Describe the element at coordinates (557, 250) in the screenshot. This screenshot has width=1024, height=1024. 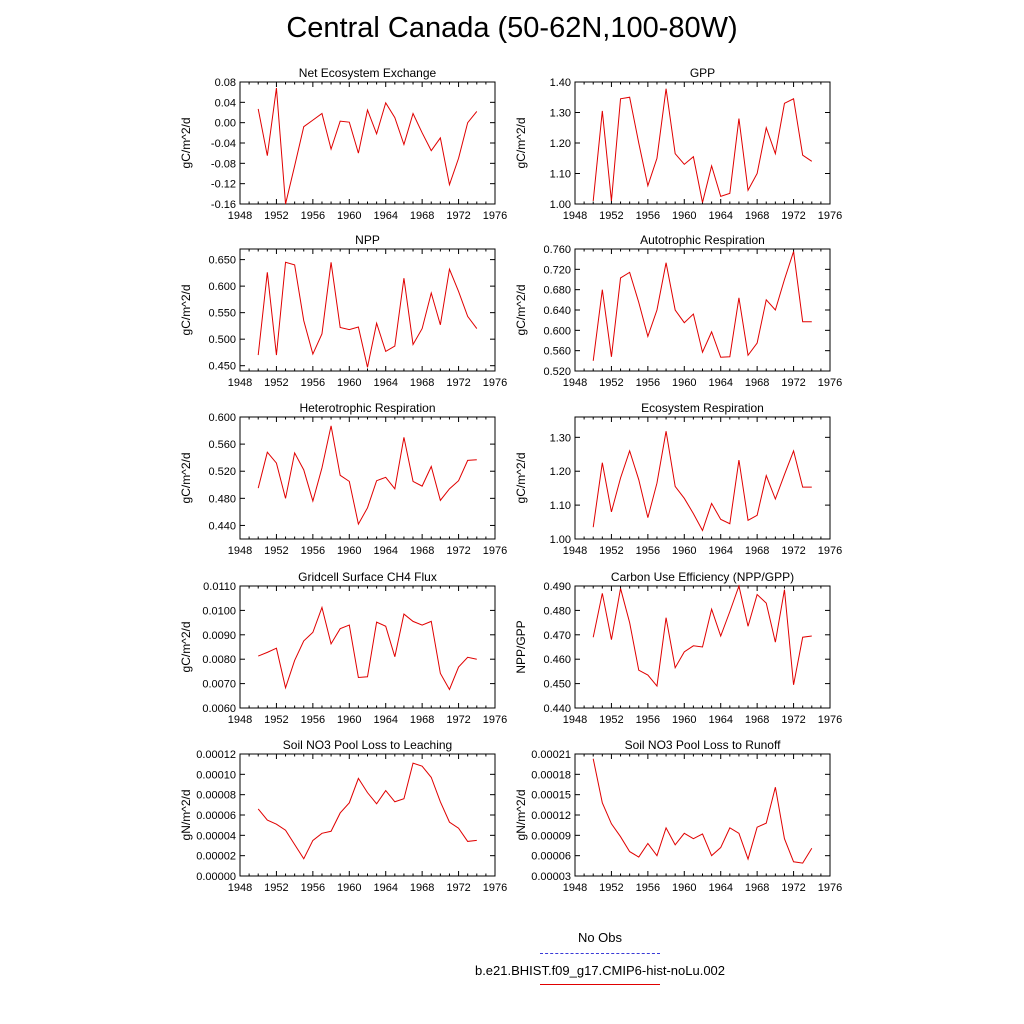
I see `y-tick-label: 0.760` at that location.